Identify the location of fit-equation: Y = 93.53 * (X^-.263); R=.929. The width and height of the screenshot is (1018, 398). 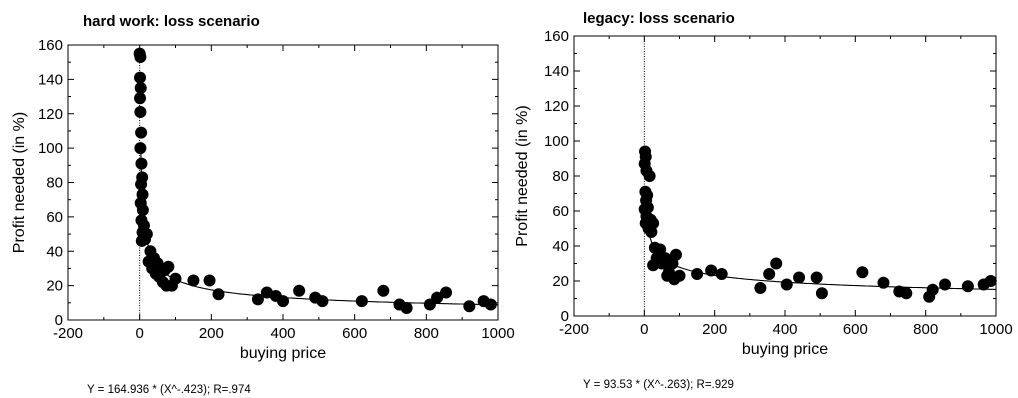
(658, 385).